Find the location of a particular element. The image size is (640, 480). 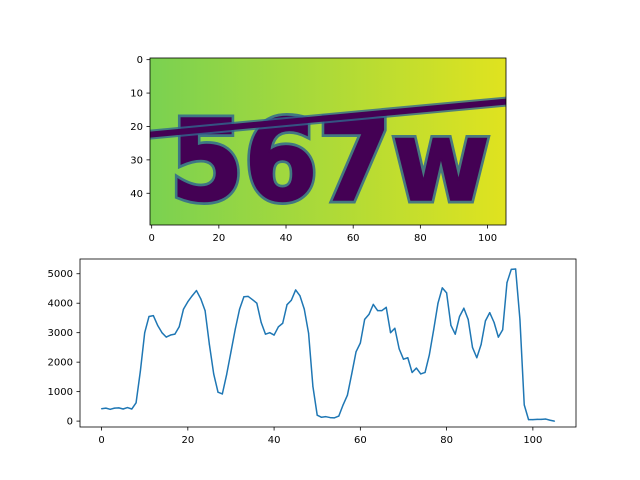

image-y-axis: 0 10 20 30 40 is located at coordinates (140, 127).